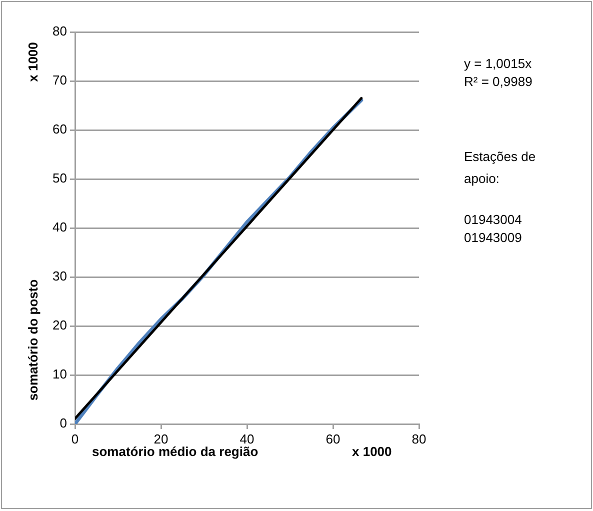  Describe the element at coordinates (33, 340) in the screenshot. I see `y-axis-title: somatório do posto` at that location.